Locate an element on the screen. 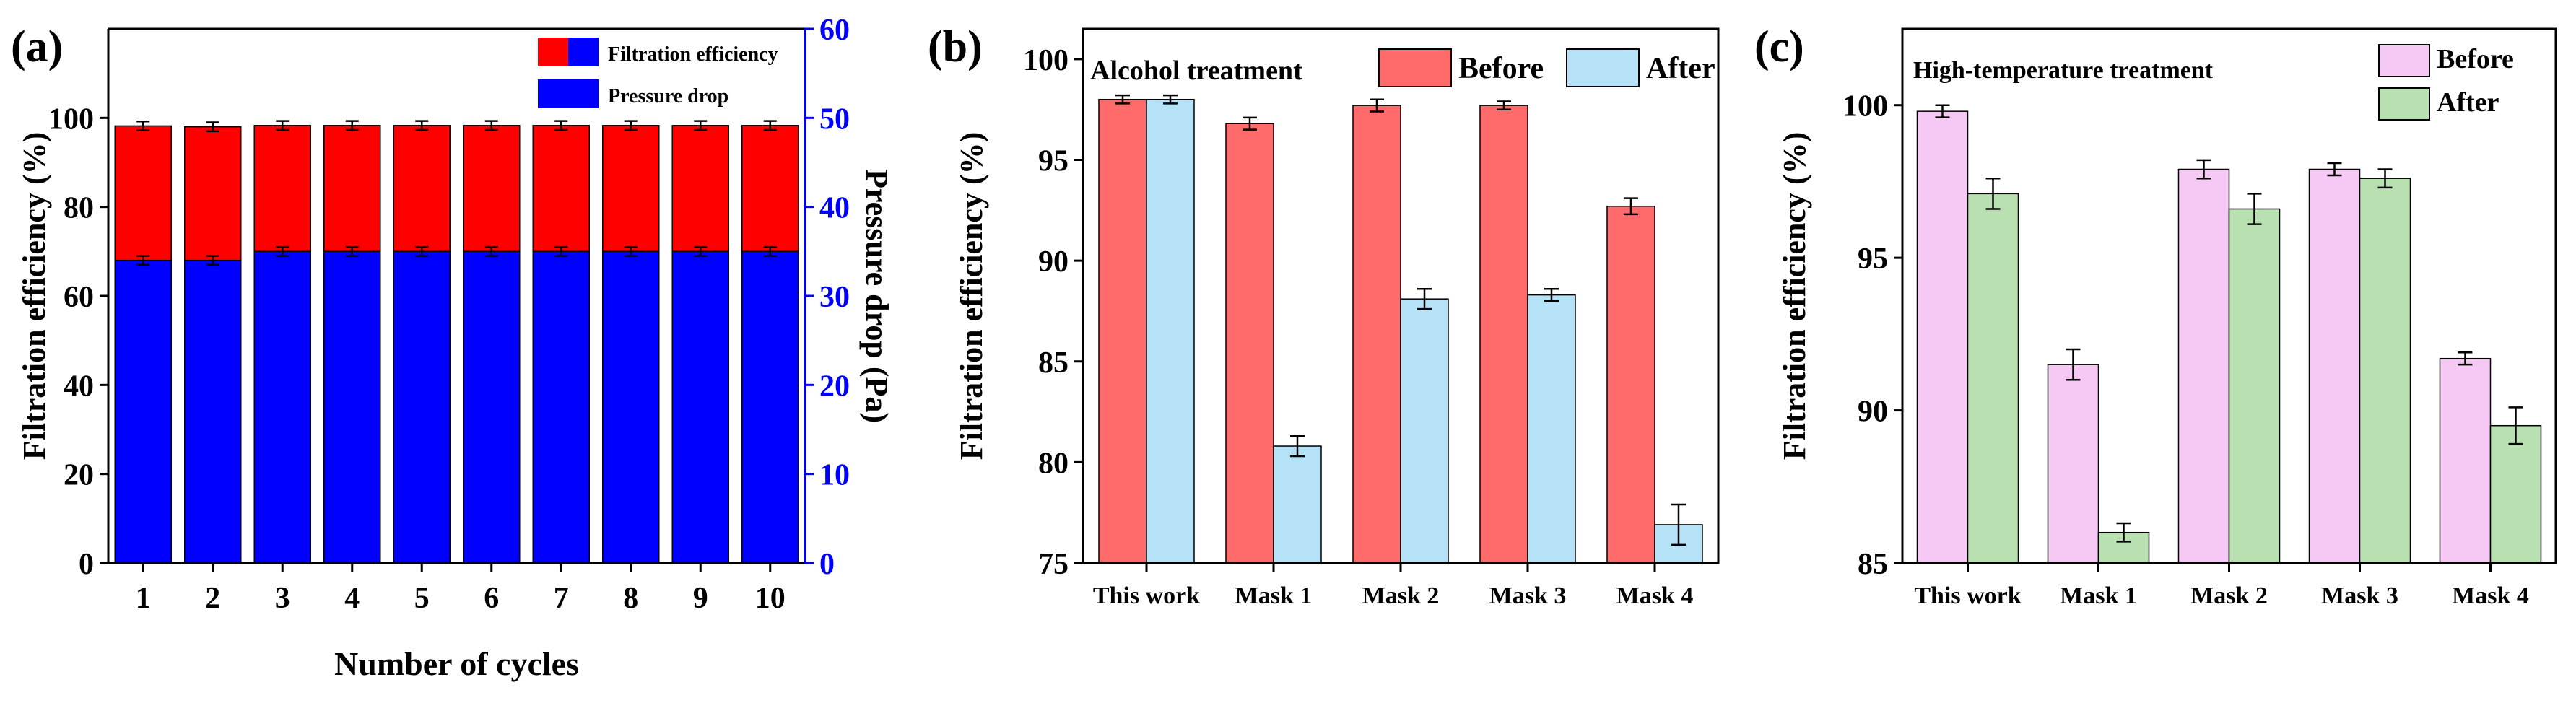 The height and width of the screenshot is (703, 2576). legend-swatch-pressure-drop is located at coordinates (568, 94).